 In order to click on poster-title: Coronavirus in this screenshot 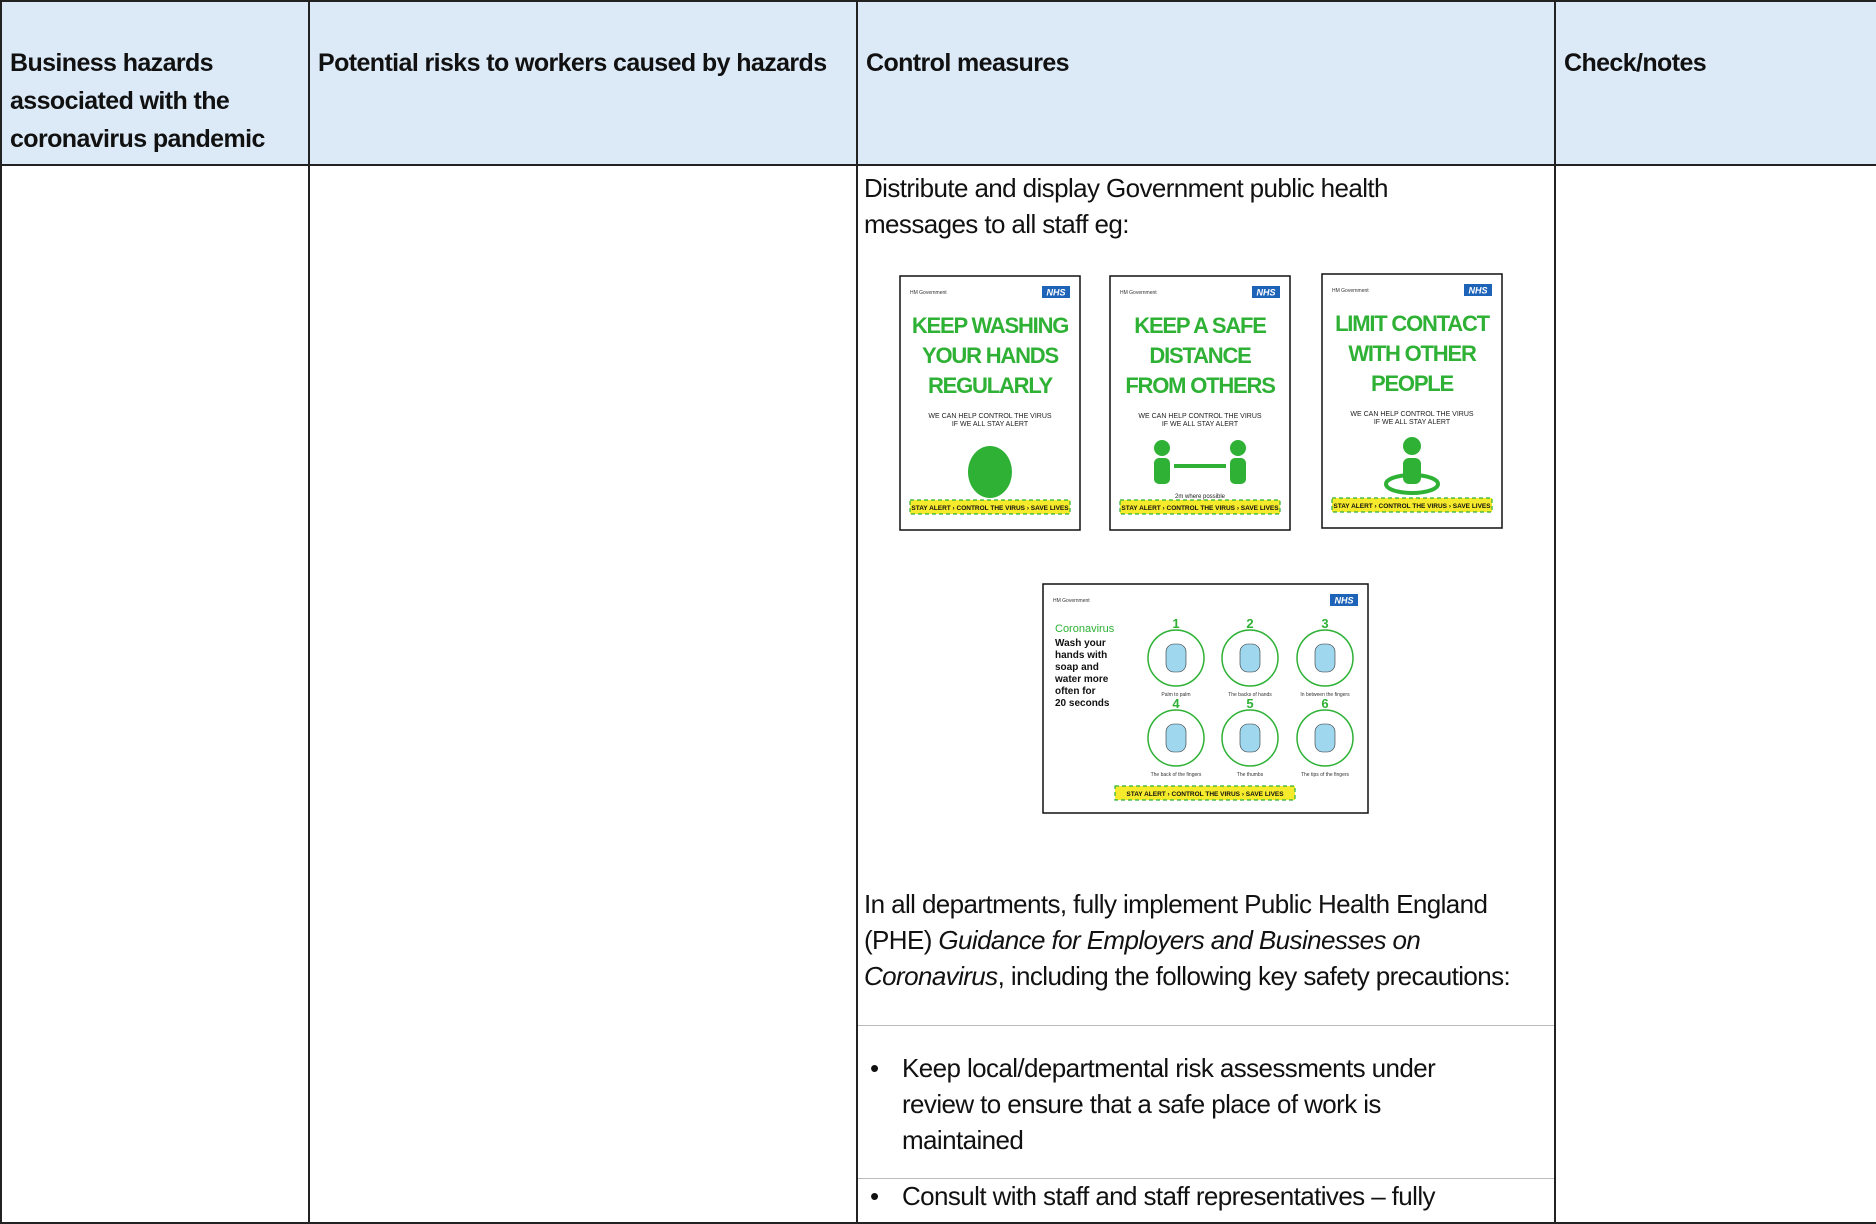, I will do `click(1085, 629)`.